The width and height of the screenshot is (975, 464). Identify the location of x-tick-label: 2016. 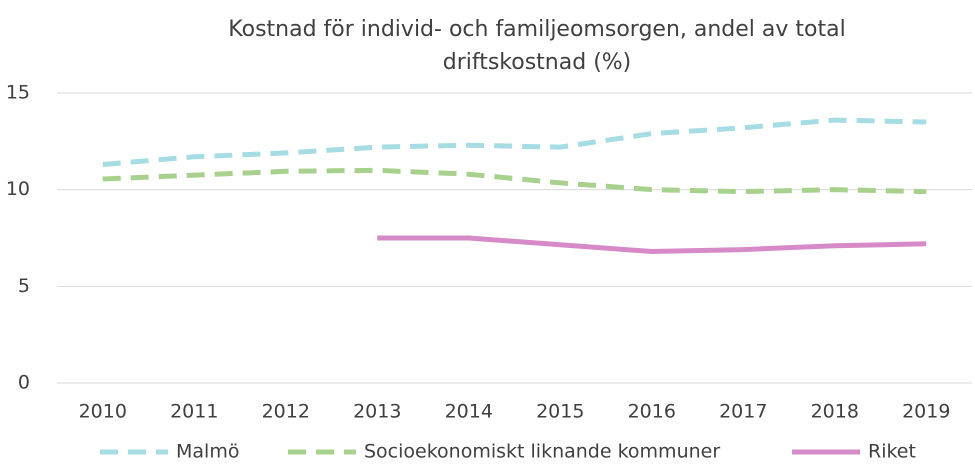
(652, 412).